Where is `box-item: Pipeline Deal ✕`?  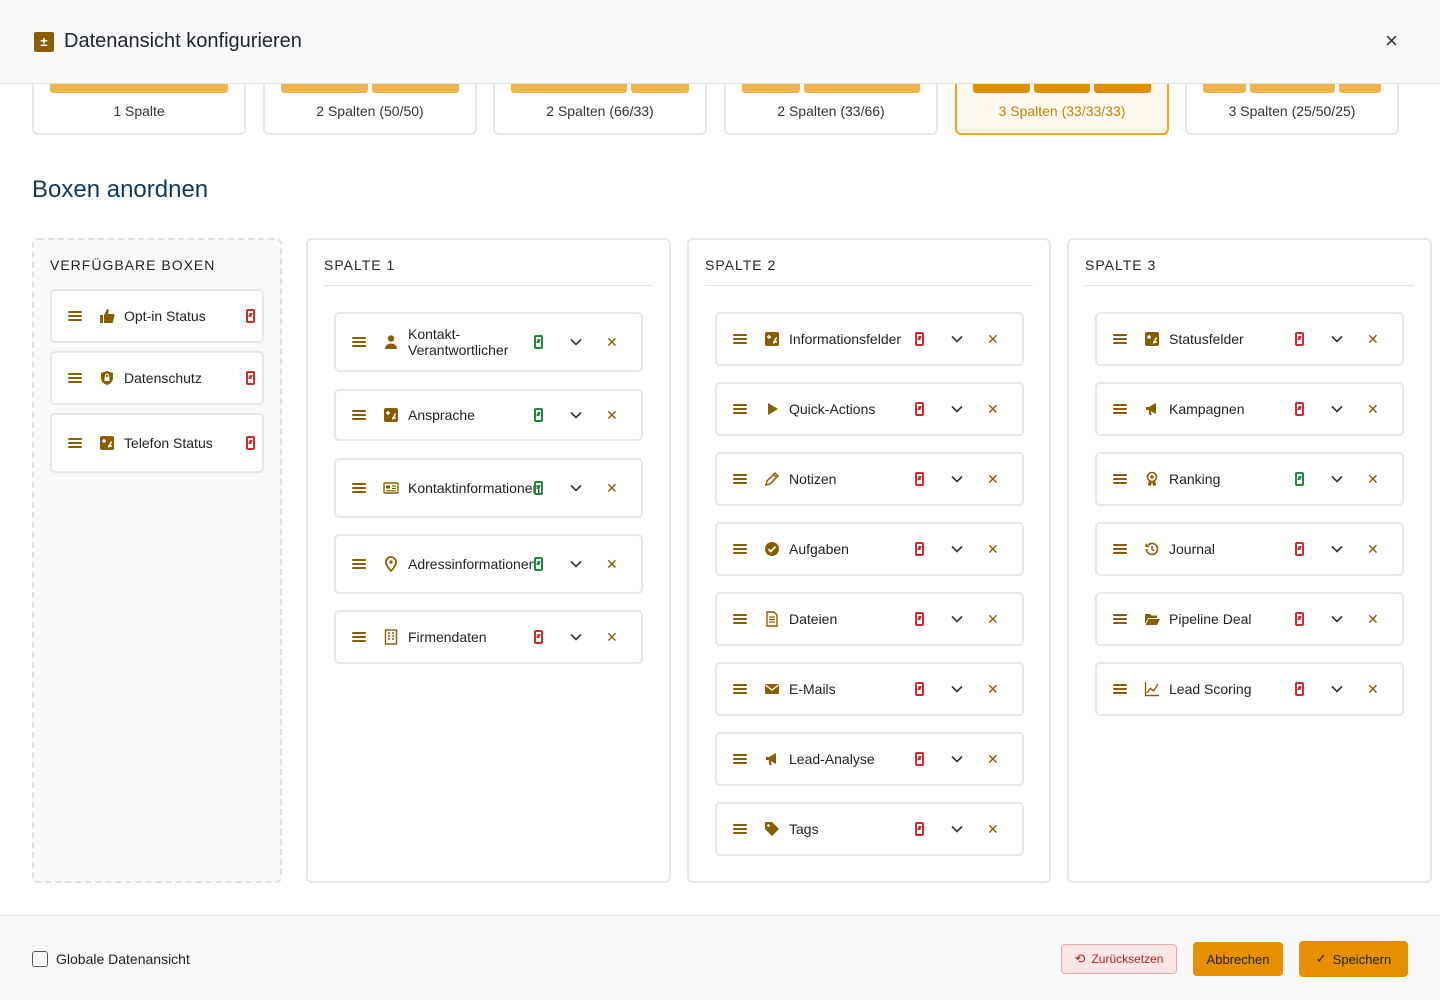
box-item: Pipeline Deal ✕ is located at coordinates (1249, 619).